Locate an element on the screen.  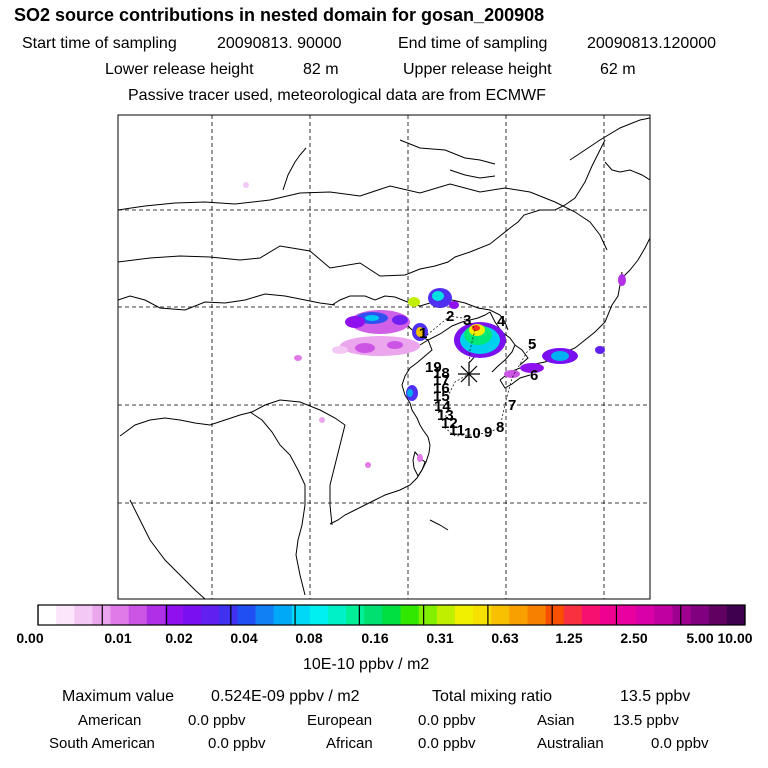
trajectory-label: 8 is located at coordinates (500, 427).